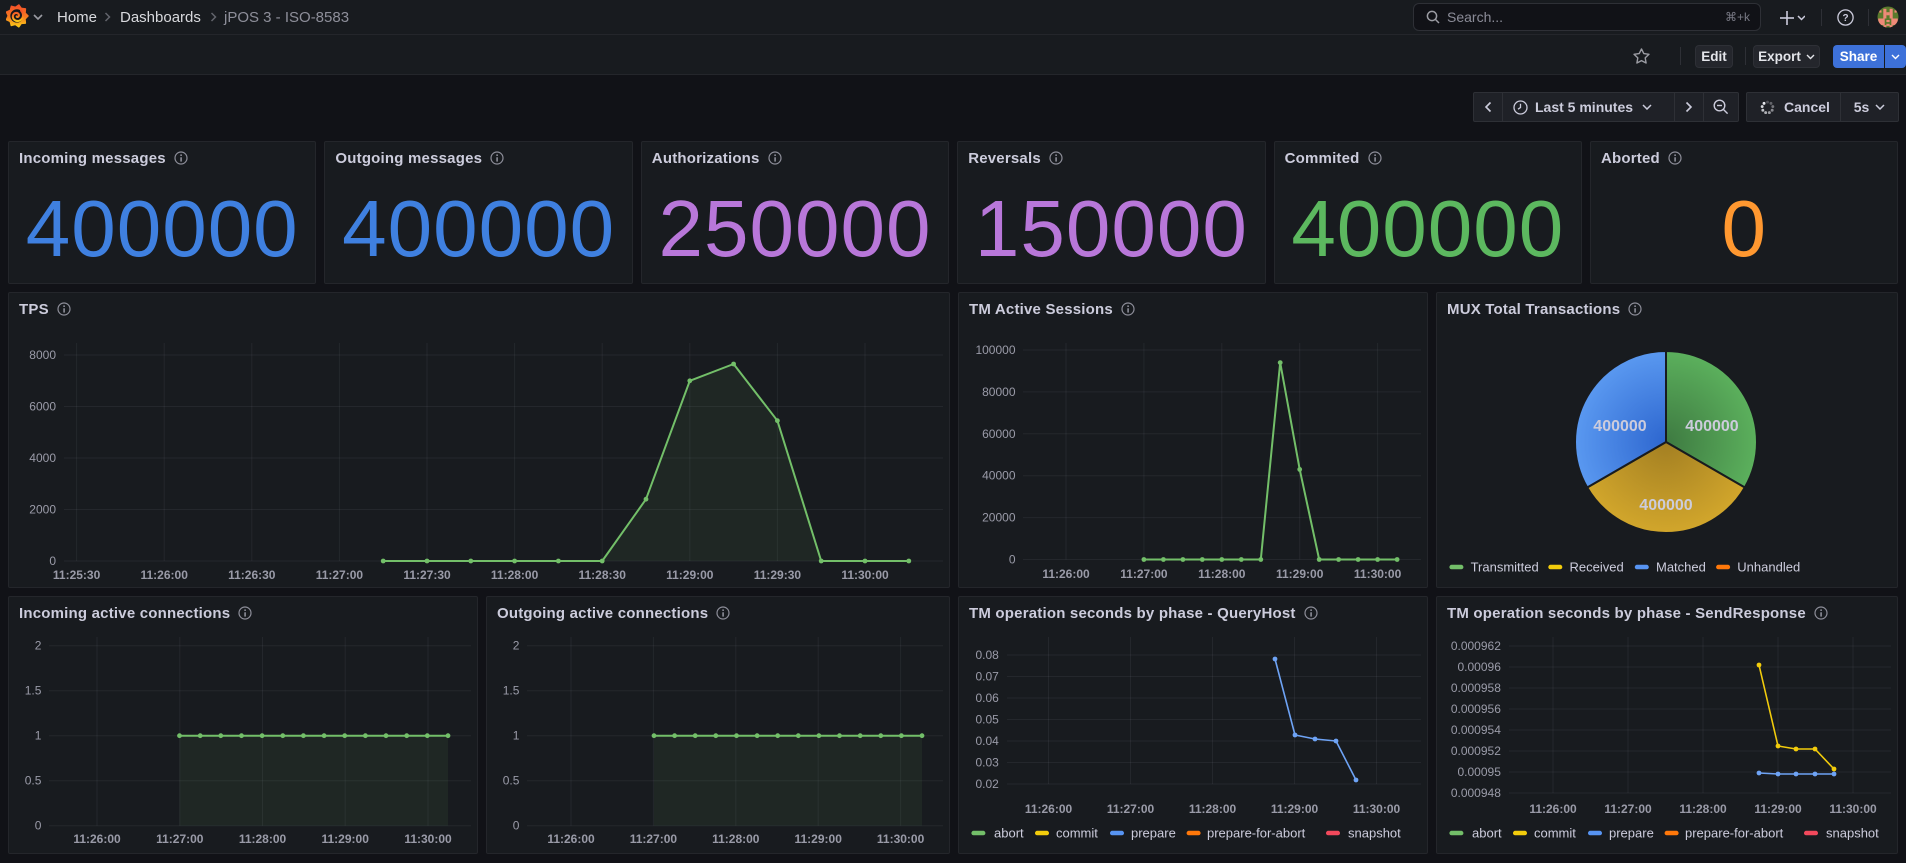  I want to click on svg-text: 20000, so click(999, 518).